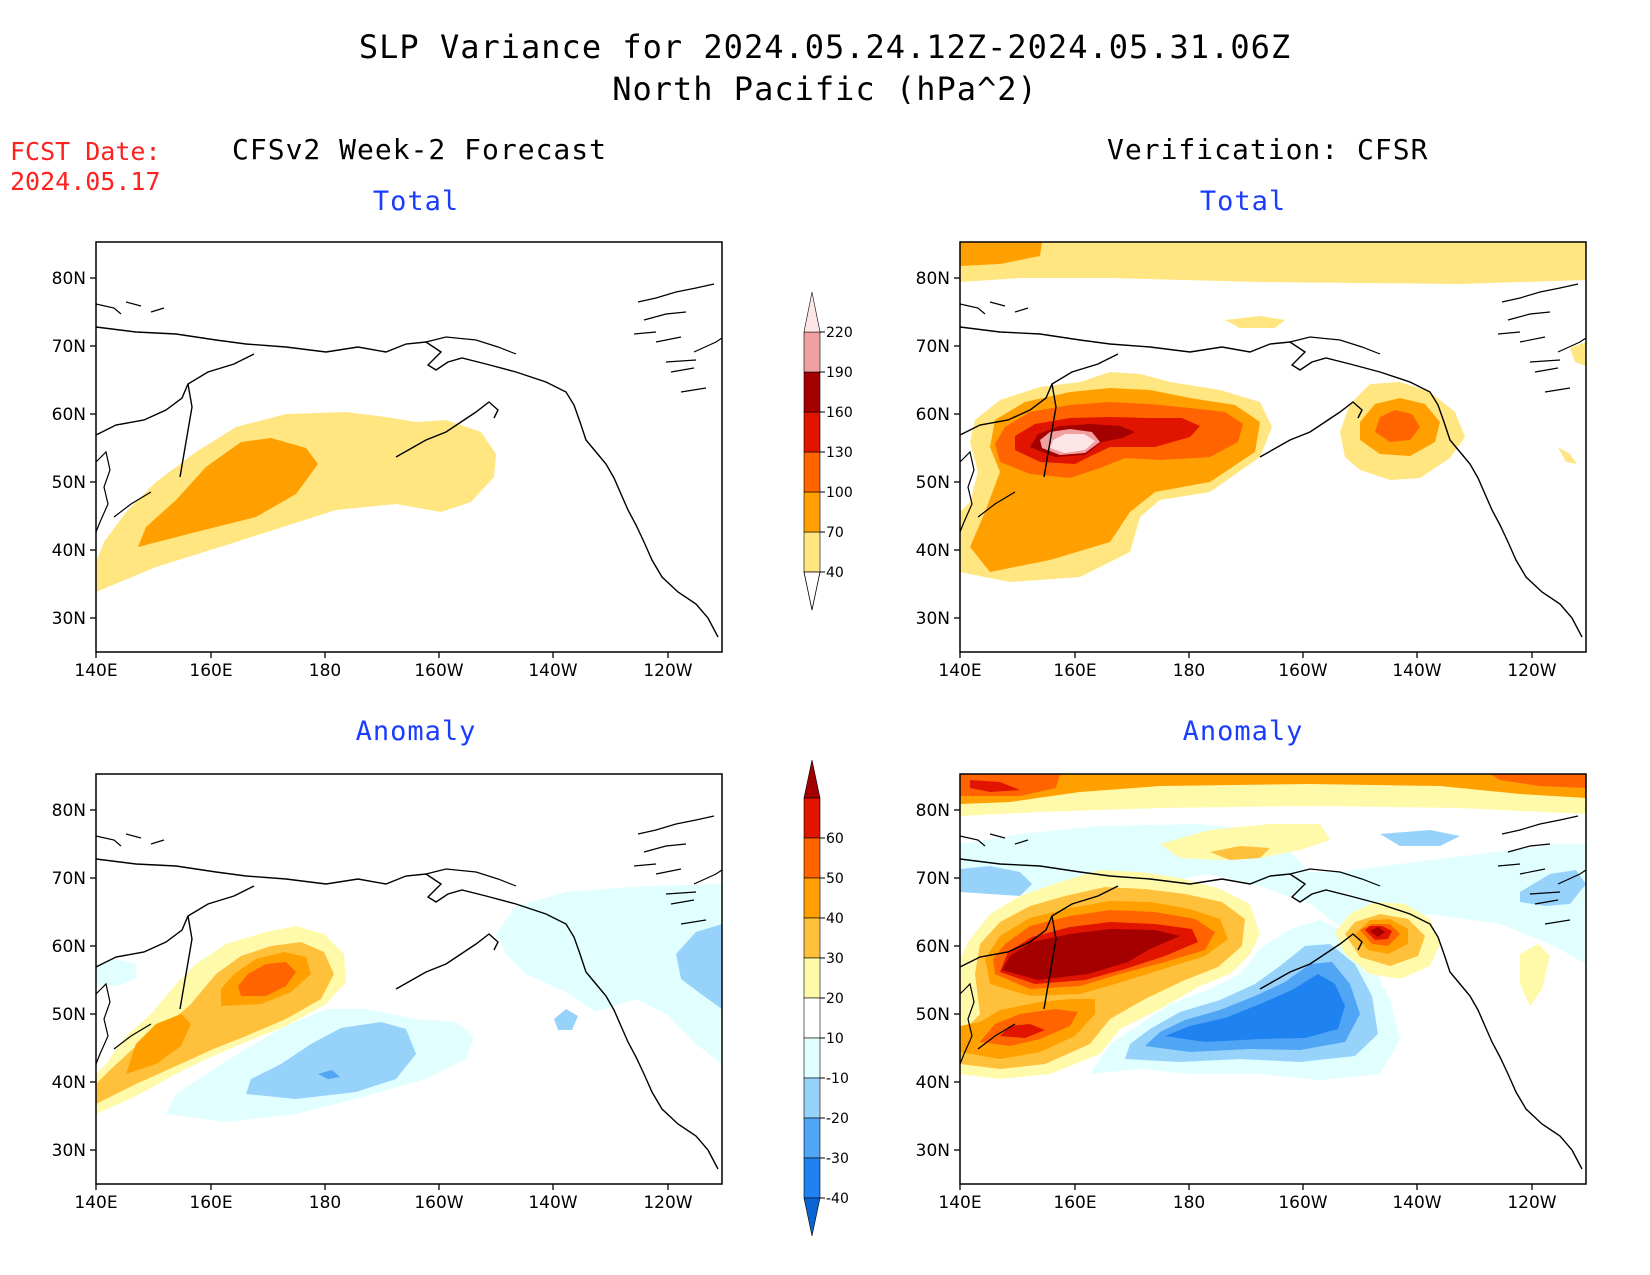 This screenshot has width=1650, height=1275. What do you see at coordinates (116, 972) in the screenshot?
I see `contour-neg10-sw` at bounding box center [116, 972].